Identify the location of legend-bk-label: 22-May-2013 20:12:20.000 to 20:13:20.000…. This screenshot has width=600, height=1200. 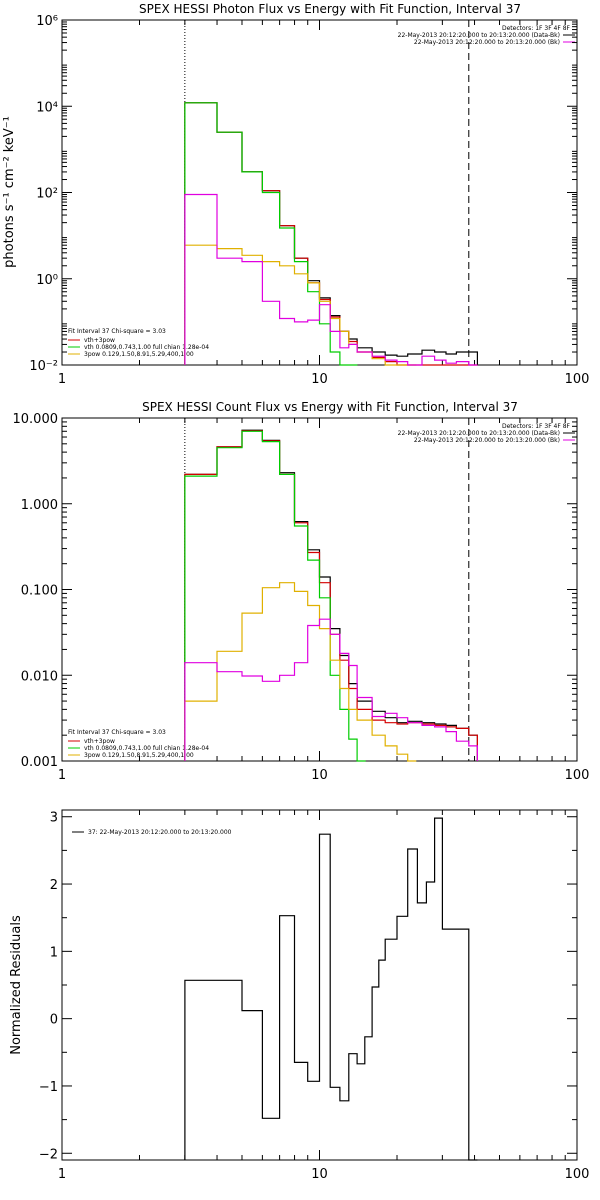
(487, 42).